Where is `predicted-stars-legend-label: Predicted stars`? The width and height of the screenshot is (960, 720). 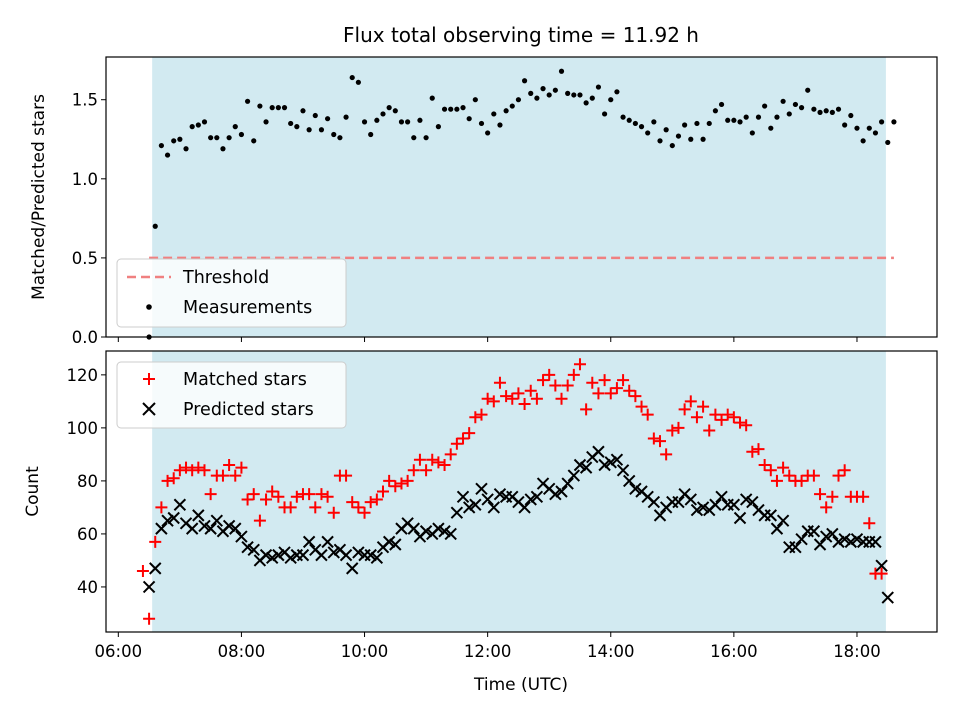
predicted-stars-legend-label: Predicted stars is located at coordinates (248, 410).